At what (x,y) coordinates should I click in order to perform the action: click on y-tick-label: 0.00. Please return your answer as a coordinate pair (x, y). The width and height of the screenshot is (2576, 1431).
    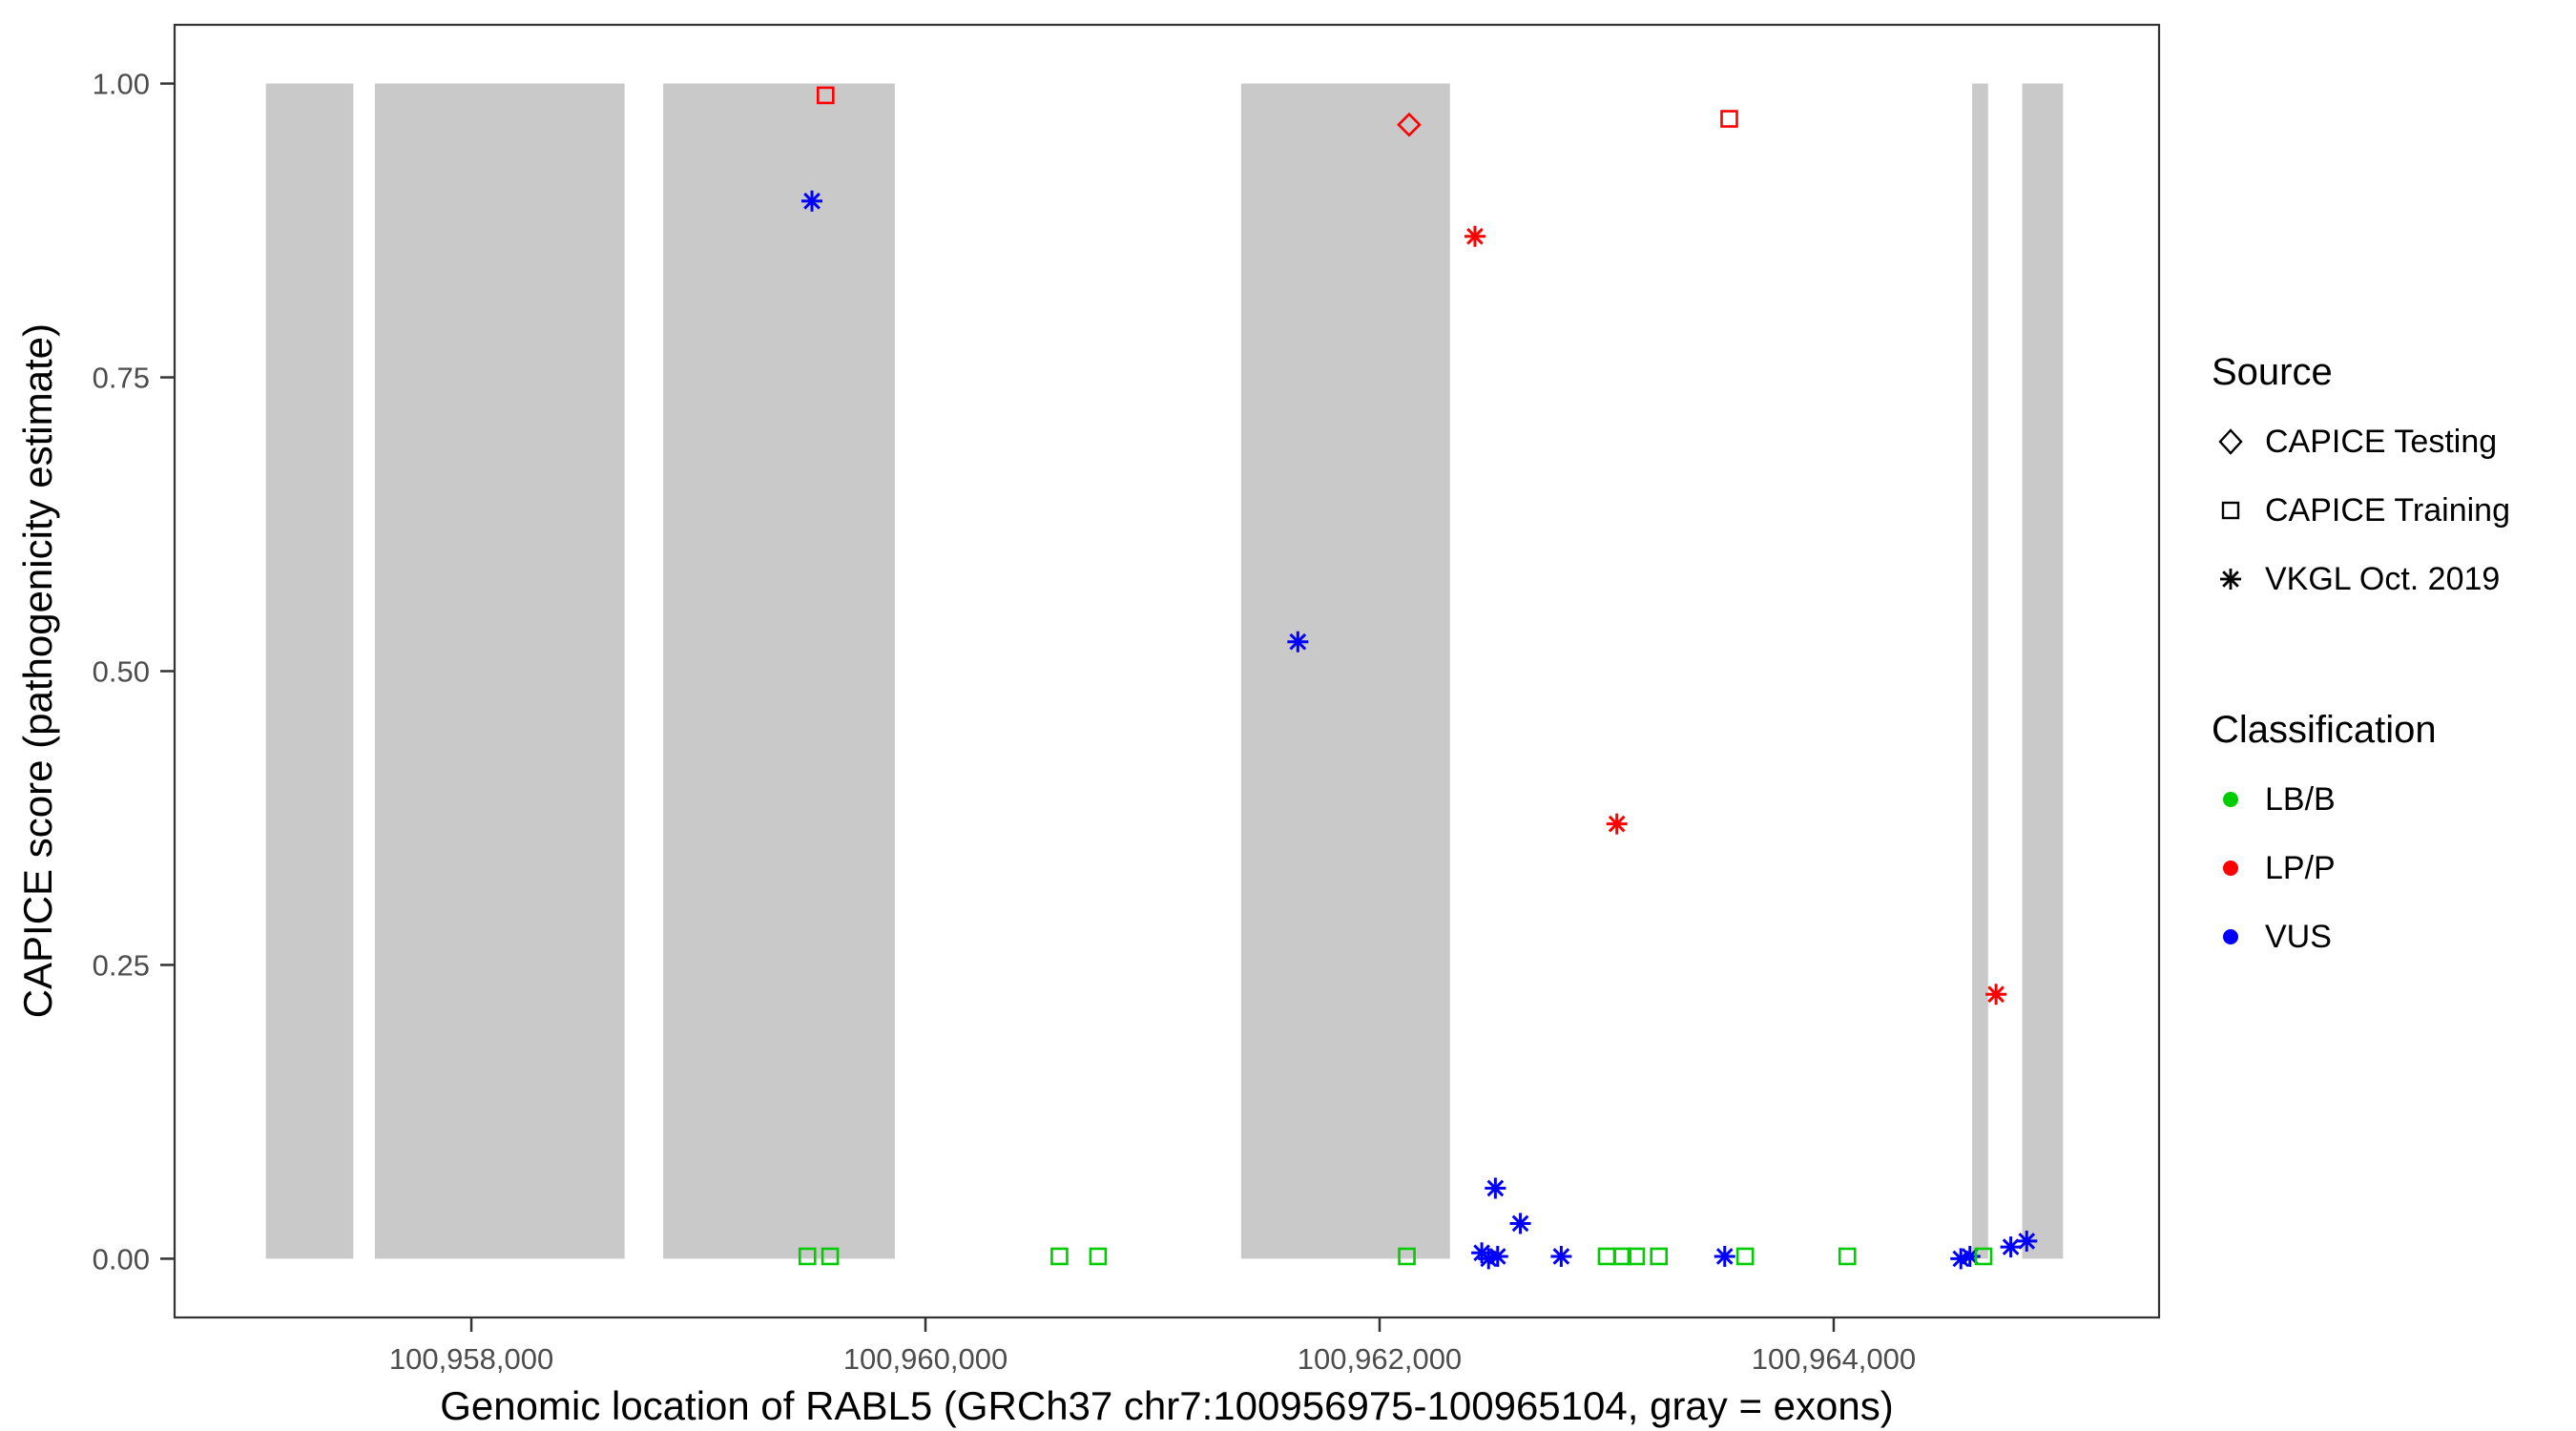
    Looking at the image, I should click on (121, 1258).